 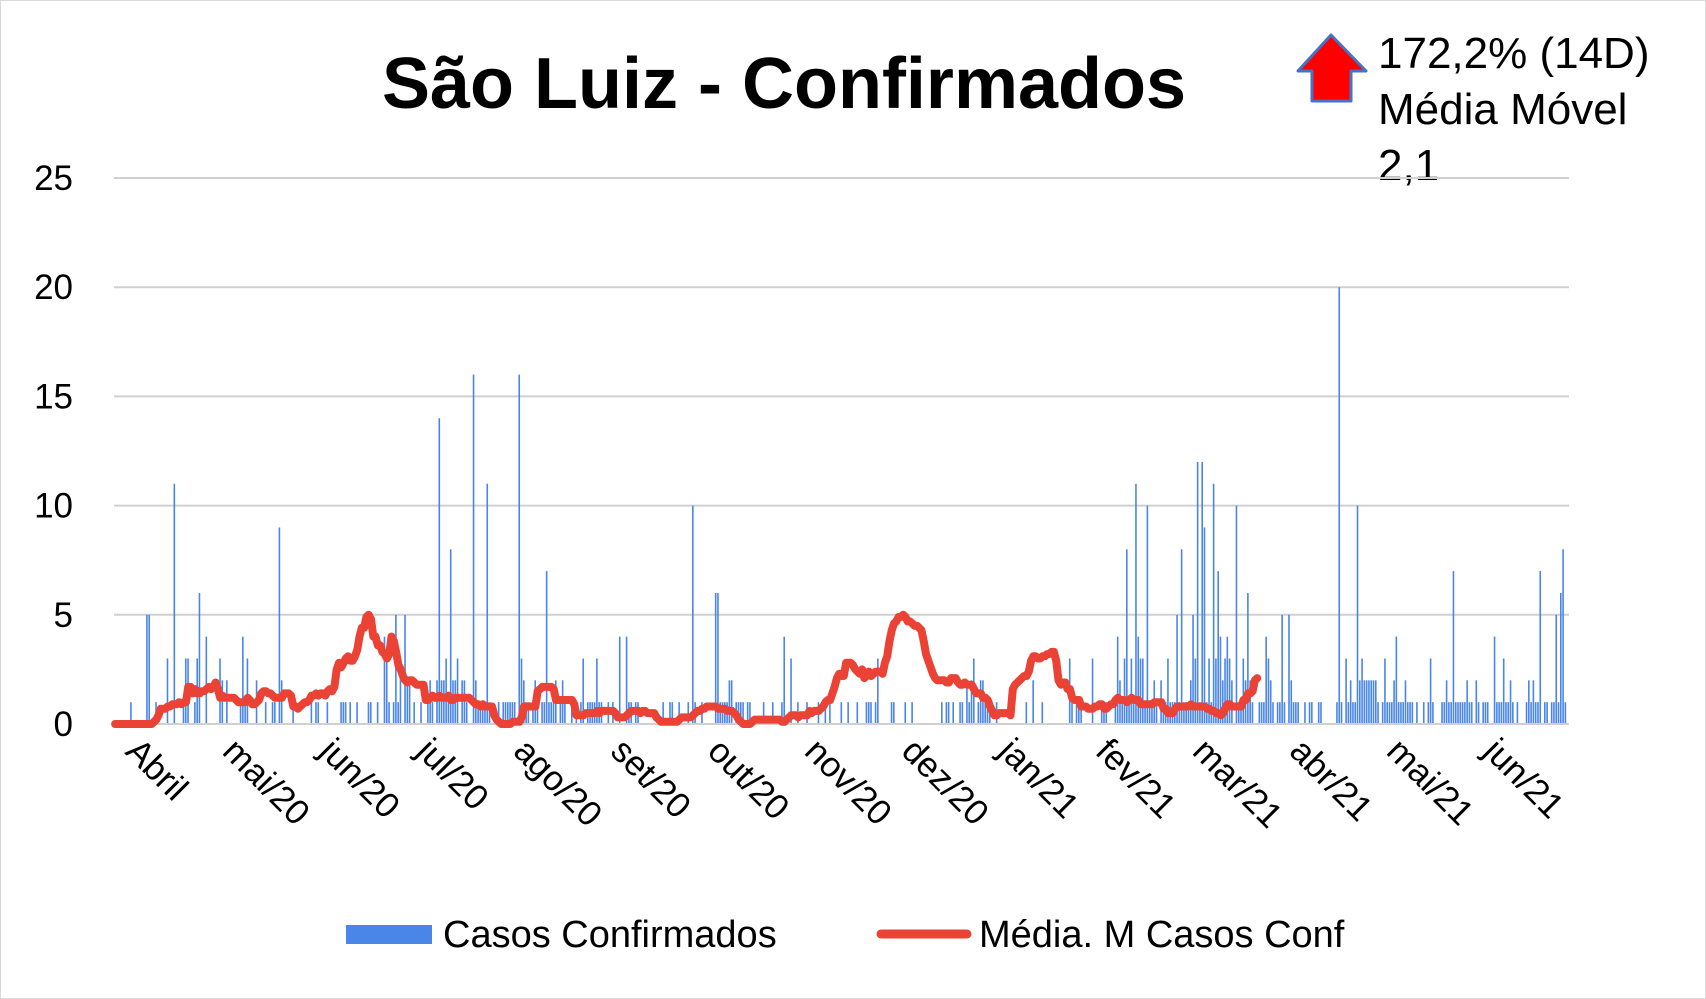 I want to click on x-tick-label: jun/21, so click(x=1524, y=778).